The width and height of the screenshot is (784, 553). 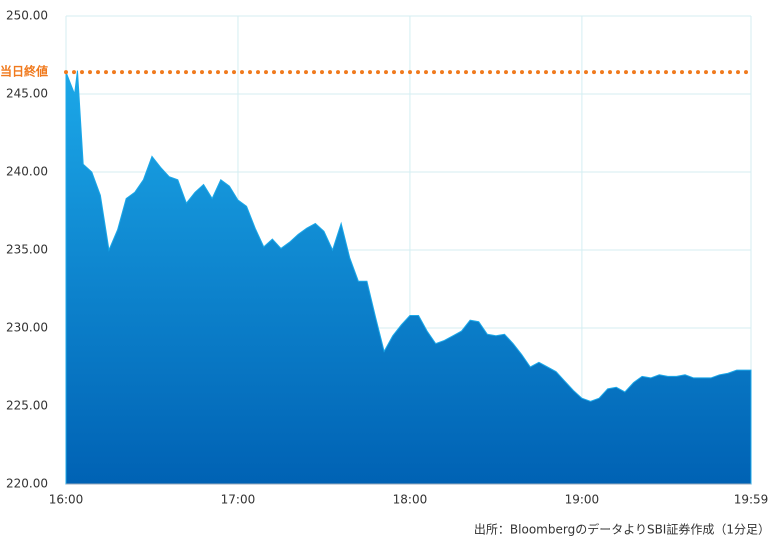 What do you see at coordinates (751, 500) in the screenshot?
I see `x-tick-label: 19:59` at bounding box center [751, 500].